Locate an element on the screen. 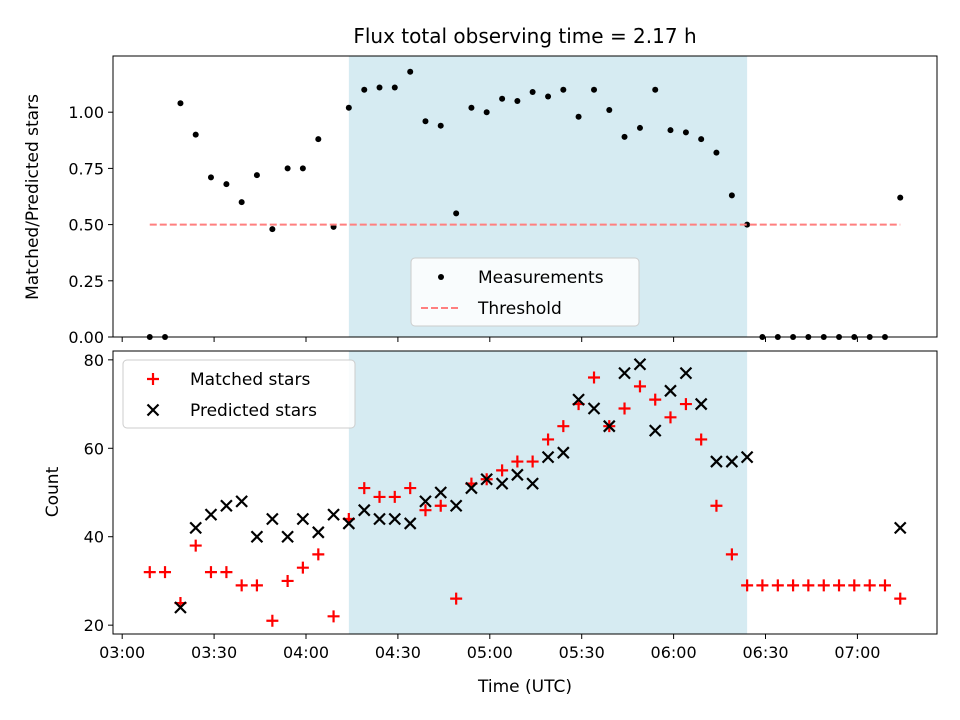 The width and height of the screenshot is (960, 720). bottom-legend: Matched stars Predicted stars is located at coordinates (239, 394).